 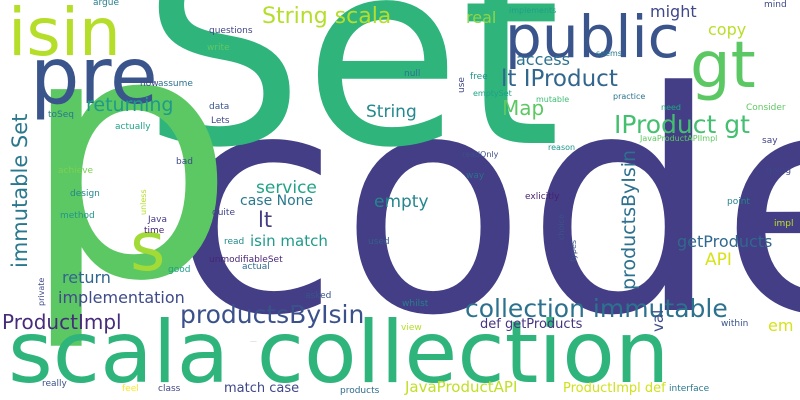 What do you see at coordinates (609, 53) in the screenshot?
I see `word-seems: seems` at bounding box center [609, 53].